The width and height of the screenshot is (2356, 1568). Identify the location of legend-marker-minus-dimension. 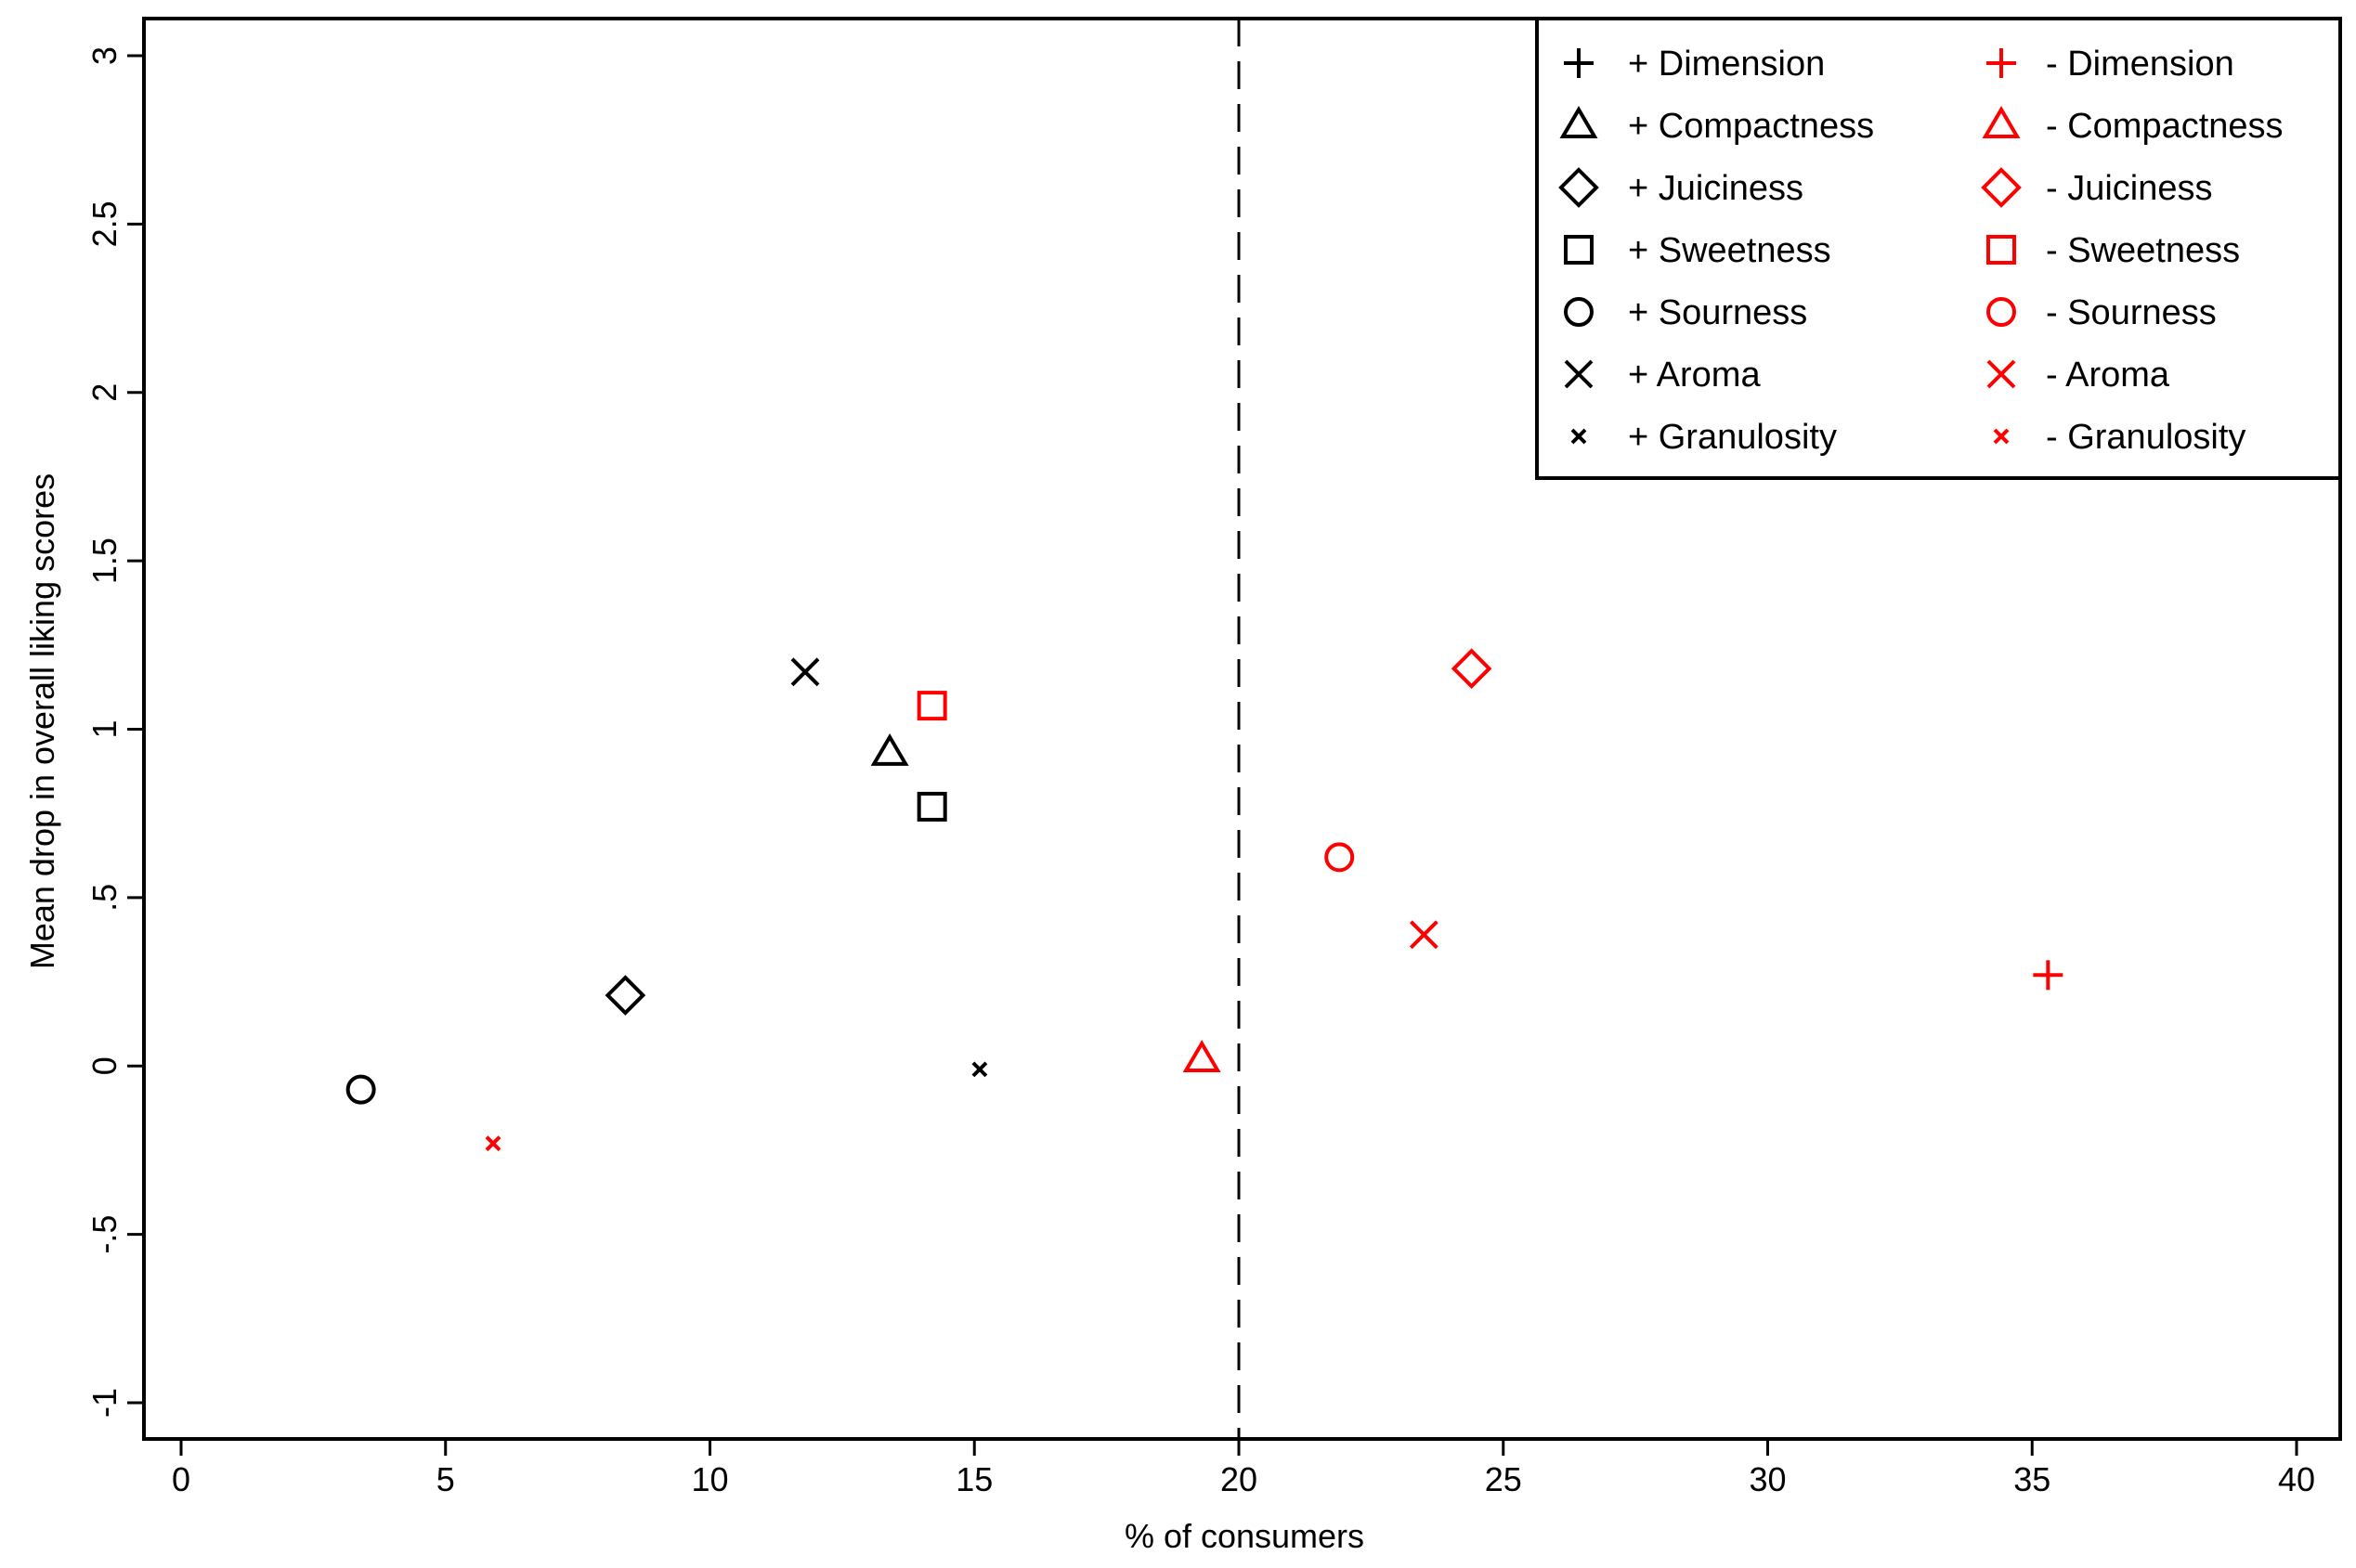
(2001, 63).